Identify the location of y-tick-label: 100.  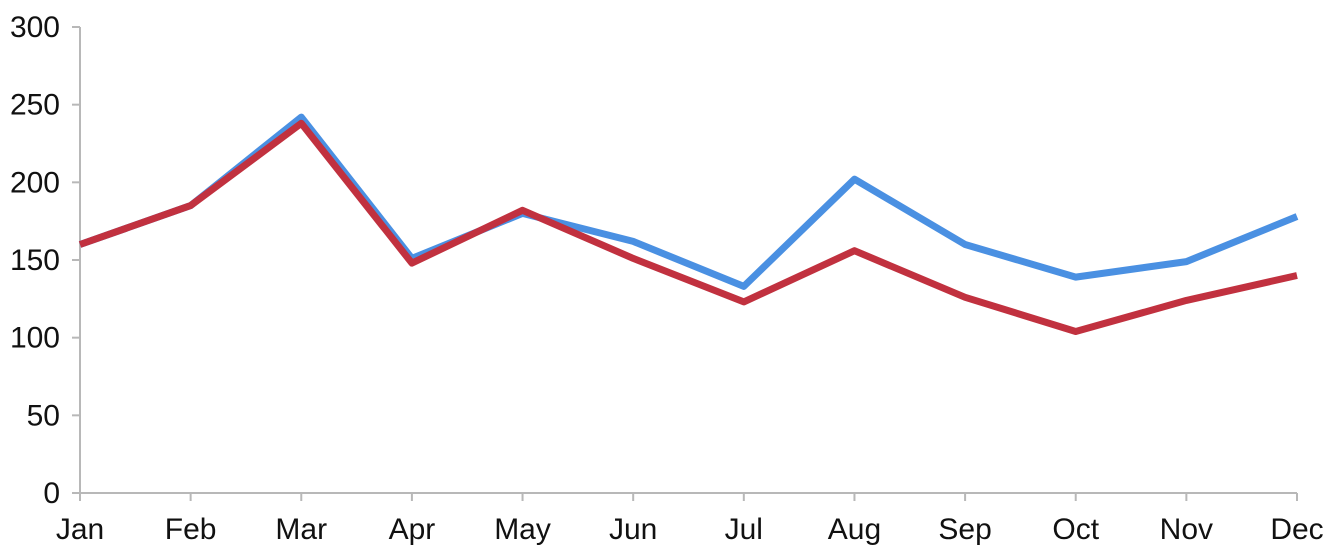
(35, 338).